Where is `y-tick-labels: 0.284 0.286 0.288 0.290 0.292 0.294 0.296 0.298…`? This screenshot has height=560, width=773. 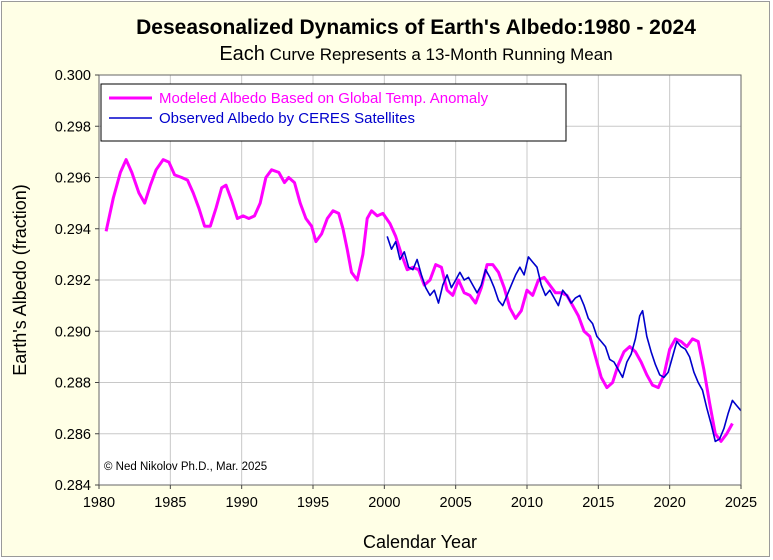
y-tick-labels: 0.284 0.286 0.288 0.290 0.292 0.294 0.296 0.298… is located at coordinates (73, 281).